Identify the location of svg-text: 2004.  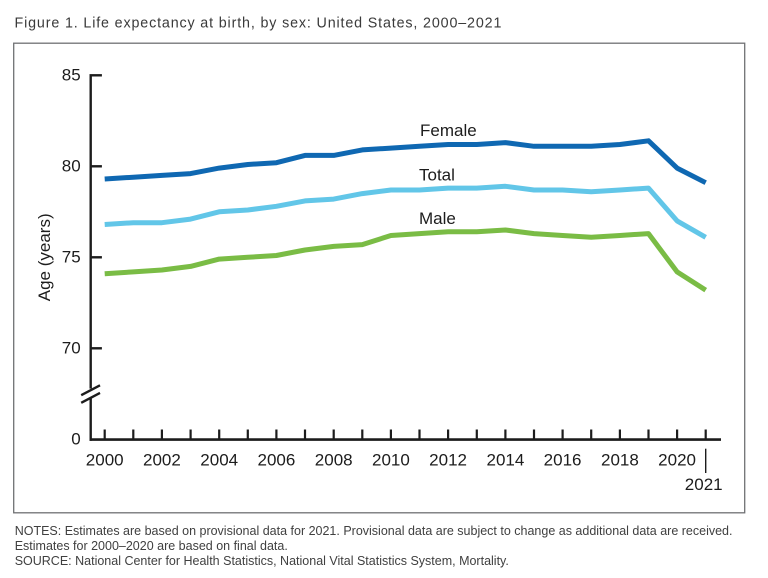
(219, 460).